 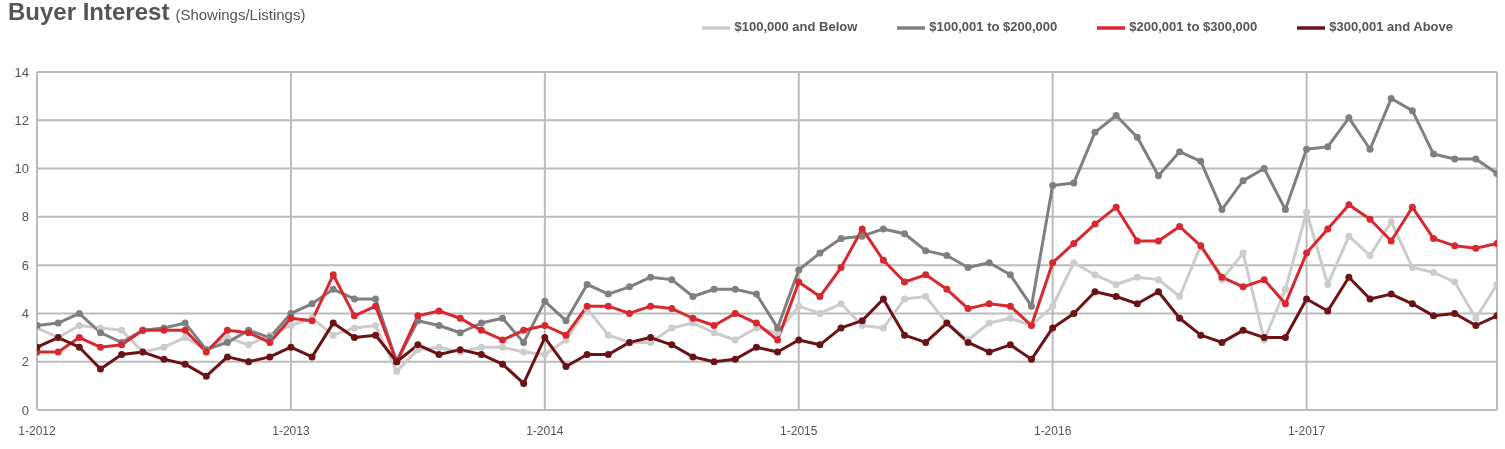 I want to click on y-tick-label: 10, so click(x=21, y=169).